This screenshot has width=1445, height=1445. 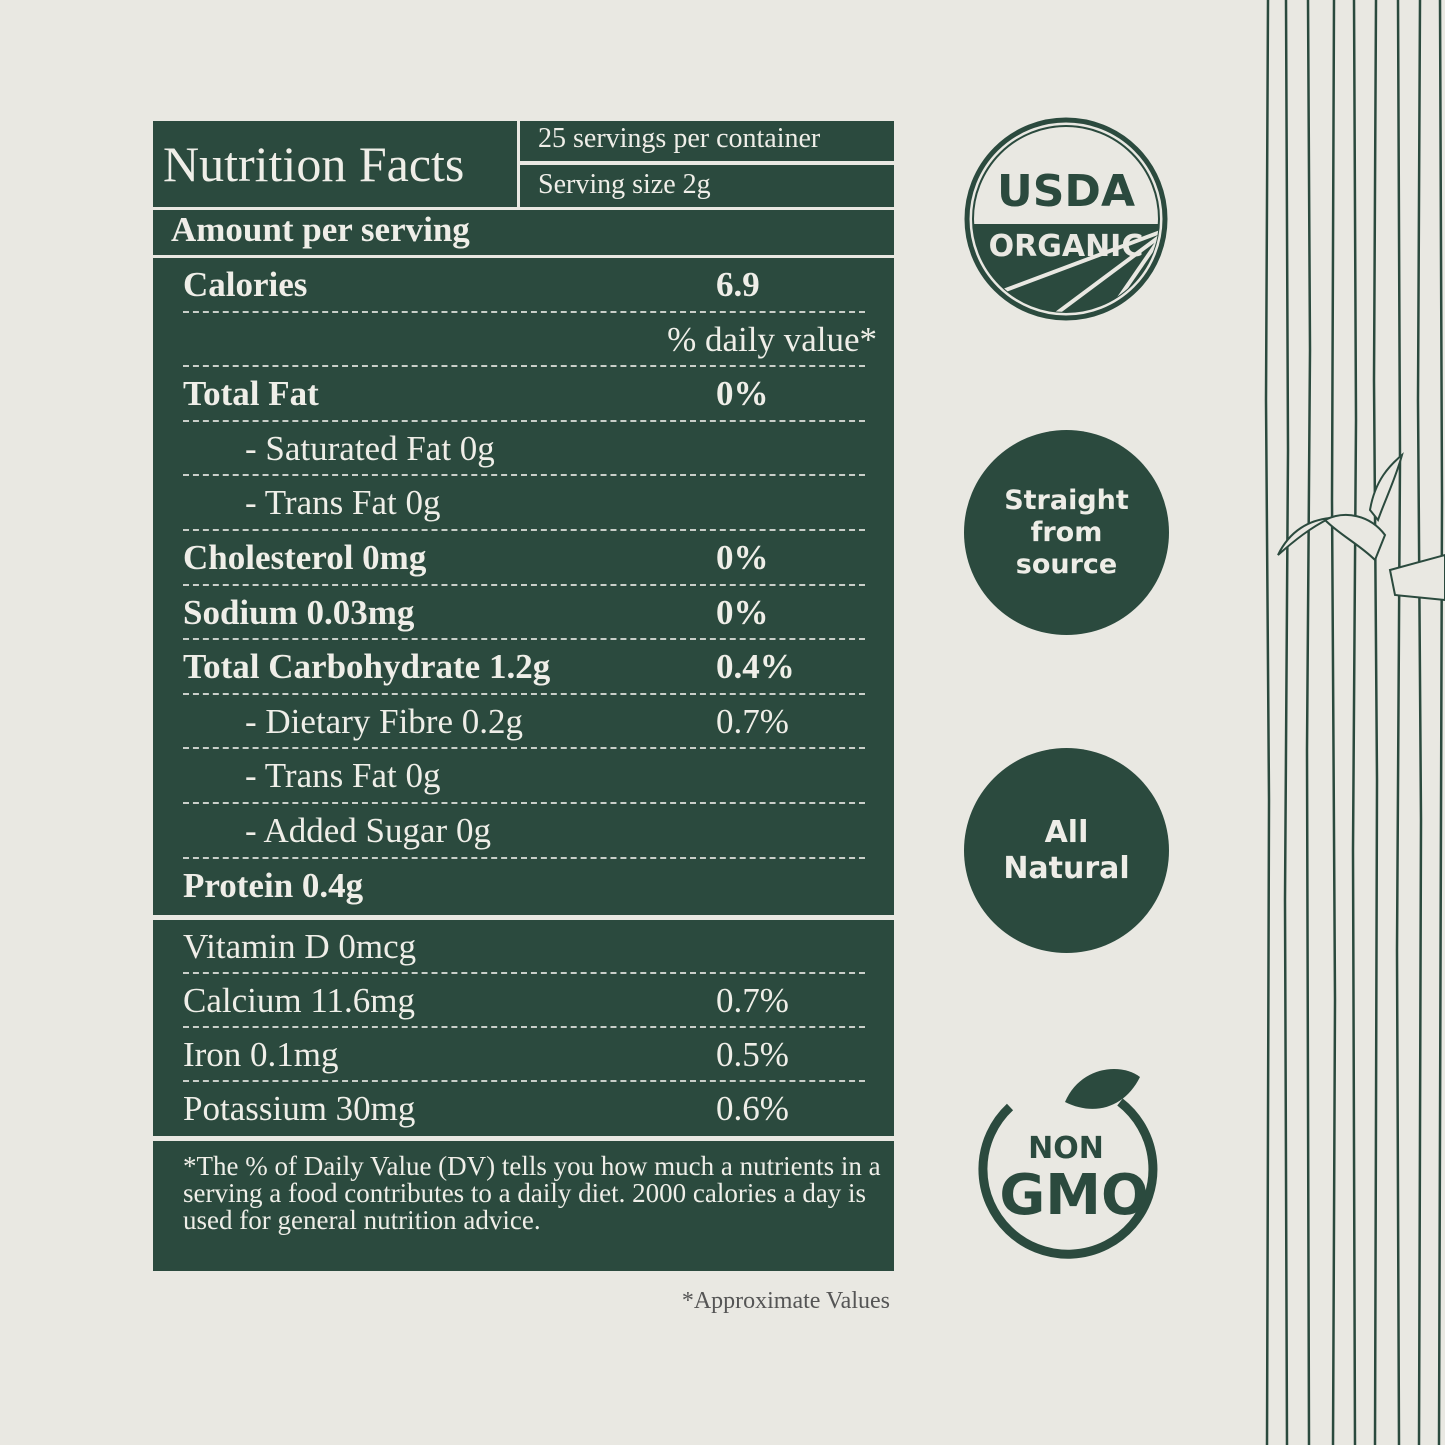 What do you see at coordinates (752, 1054) in the screenshot?
I see `nutrient-value: 0.5%` at bounding box center [752, 1054].